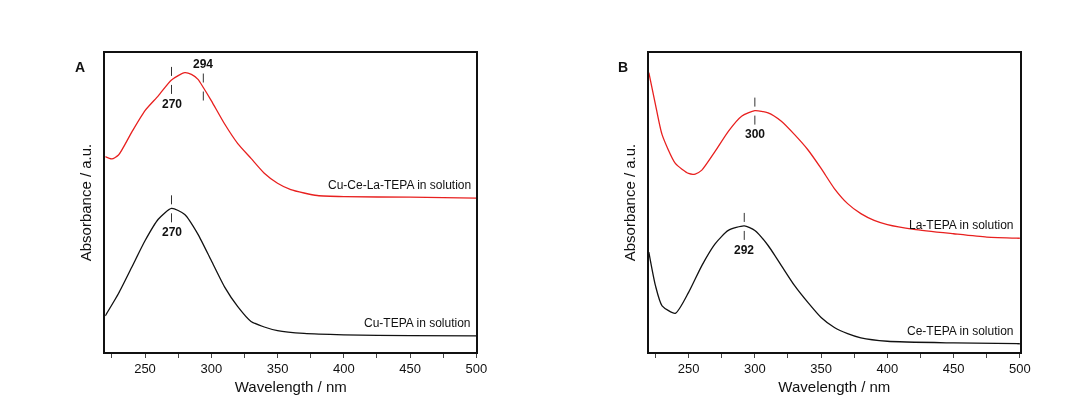  What do you see at coordinates (744, 250) in the screenshot?
I see `annotation: 292` at bounding box center [744, 250].